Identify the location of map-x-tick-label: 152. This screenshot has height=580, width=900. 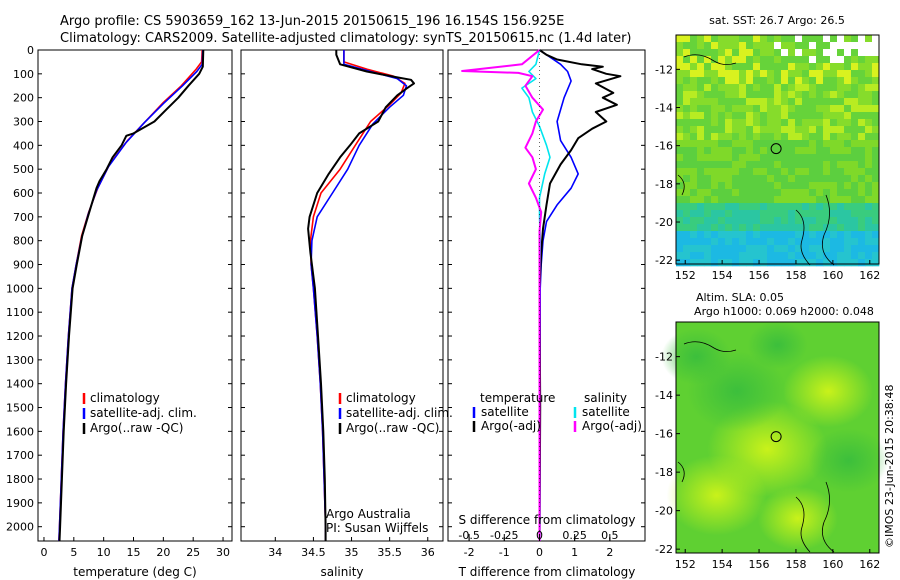
(685, 275).